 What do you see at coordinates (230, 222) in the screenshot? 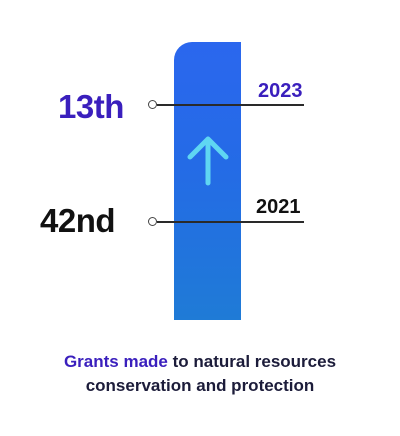
I see `previous-rank-line` at bounding box center [230, 222].